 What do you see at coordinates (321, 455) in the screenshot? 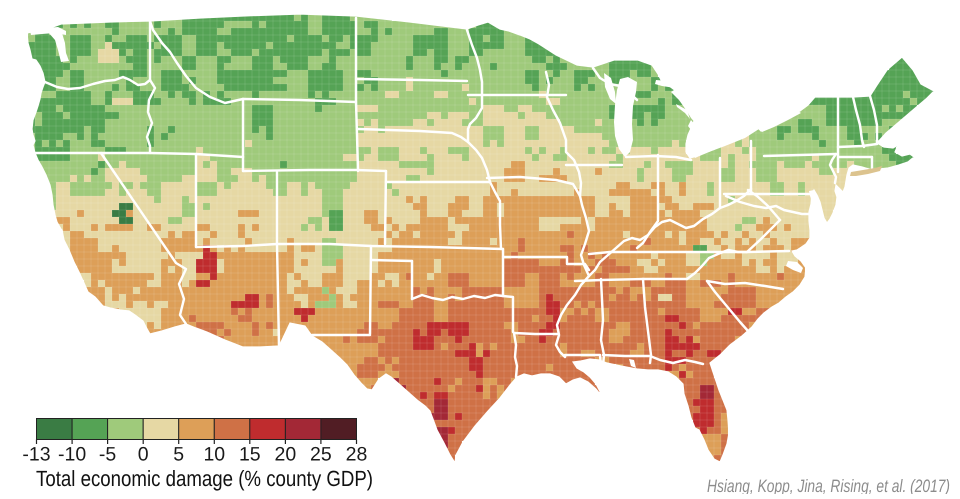
I see `svg-text: 25` at bounding box center [321, 455].